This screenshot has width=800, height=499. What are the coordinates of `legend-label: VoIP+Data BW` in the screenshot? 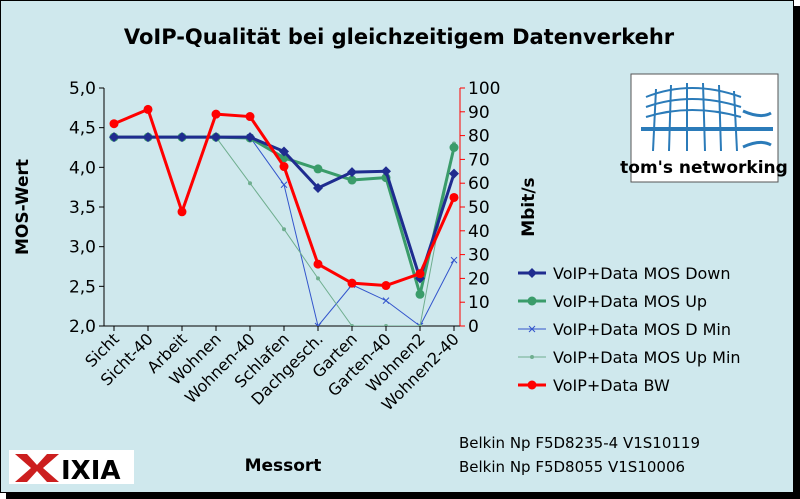 It's located at (611, 385).